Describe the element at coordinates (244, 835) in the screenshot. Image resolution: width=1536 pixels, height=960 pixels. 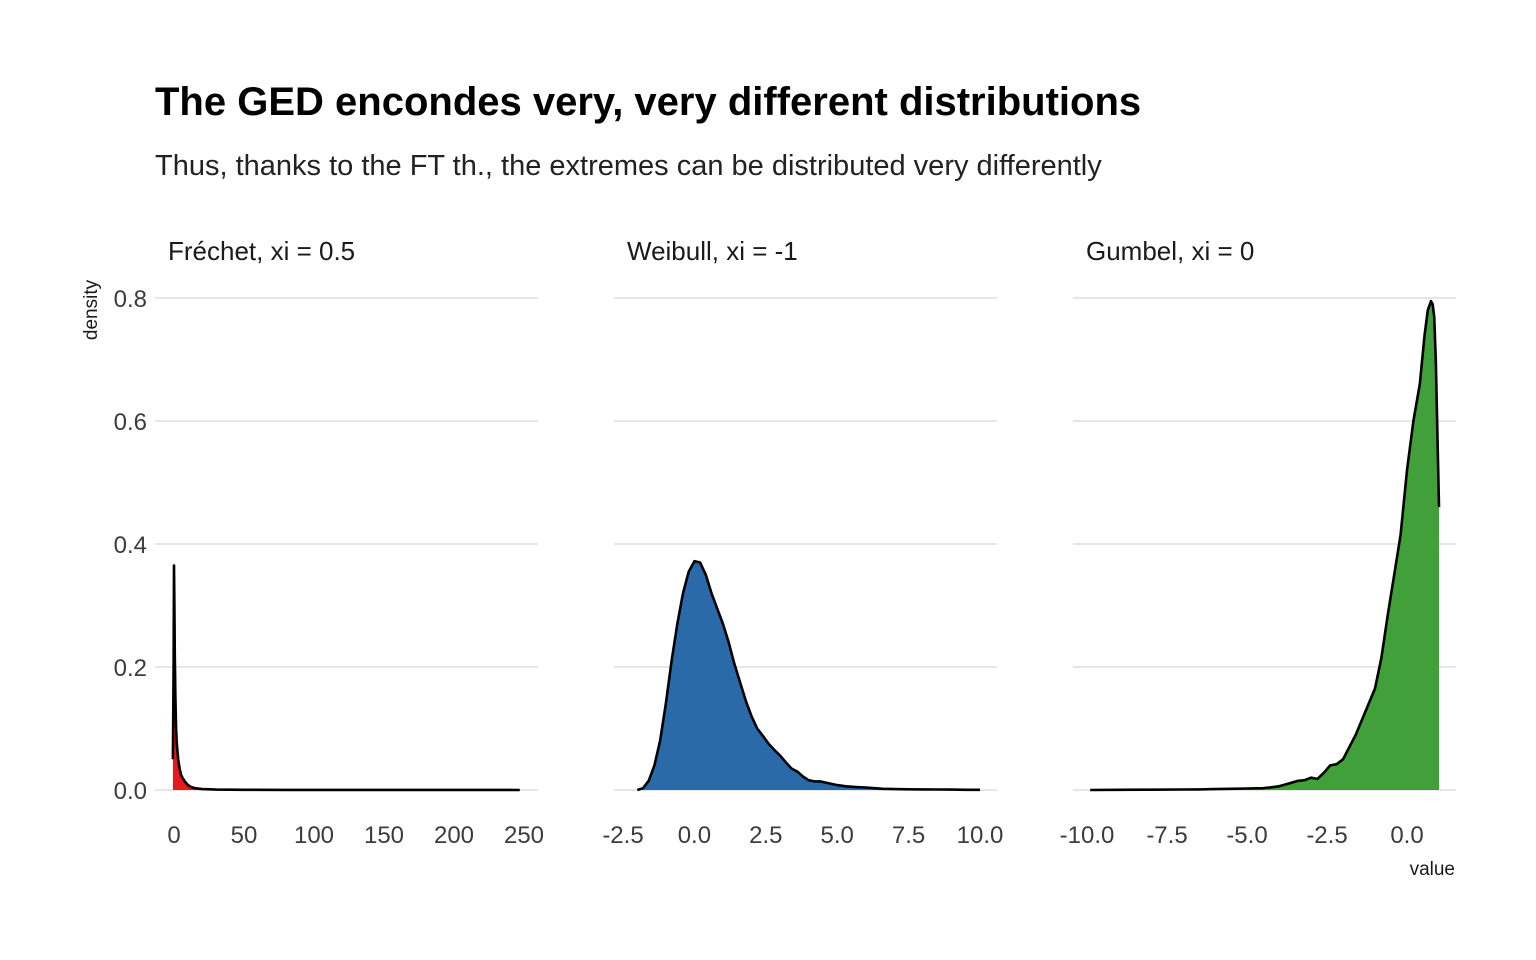
I see `x-tick-label: 50` at that location.